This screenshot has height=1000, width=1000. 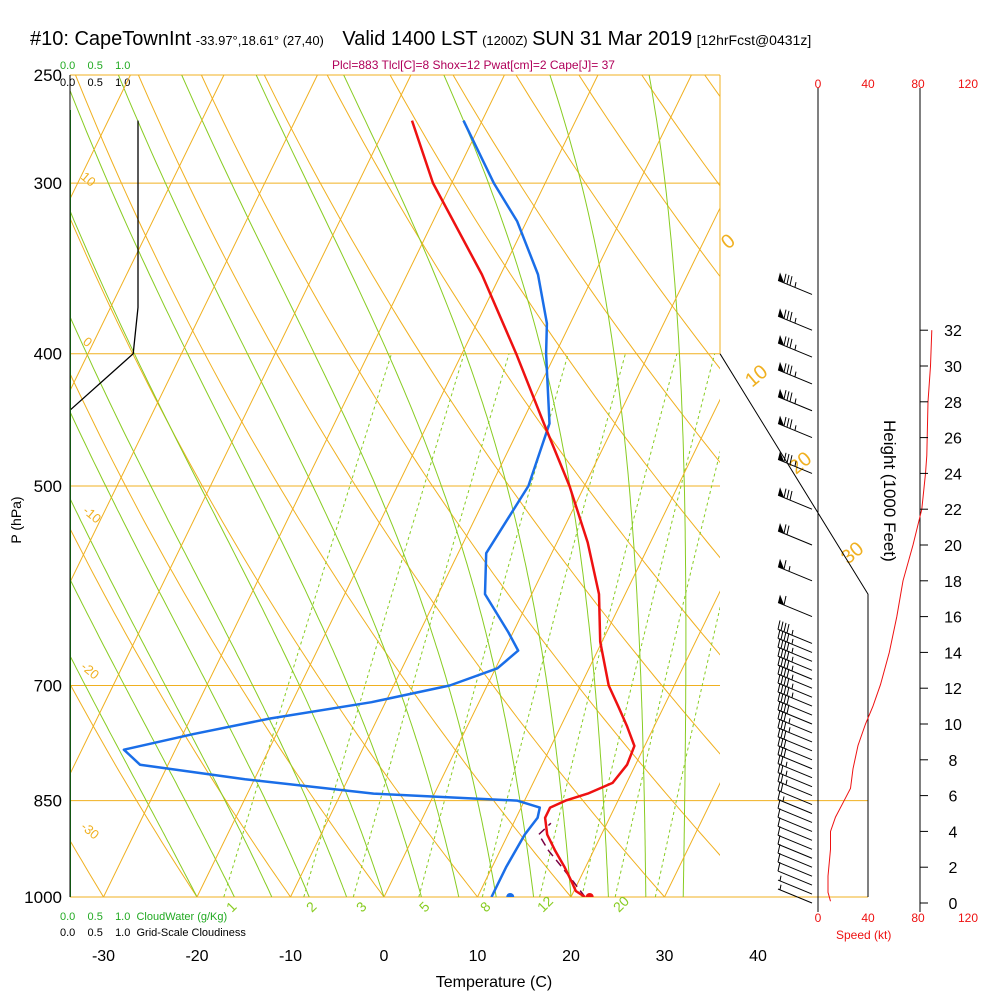 I want to click on temperature-tick-label: 20, so click(x=571, y=956).